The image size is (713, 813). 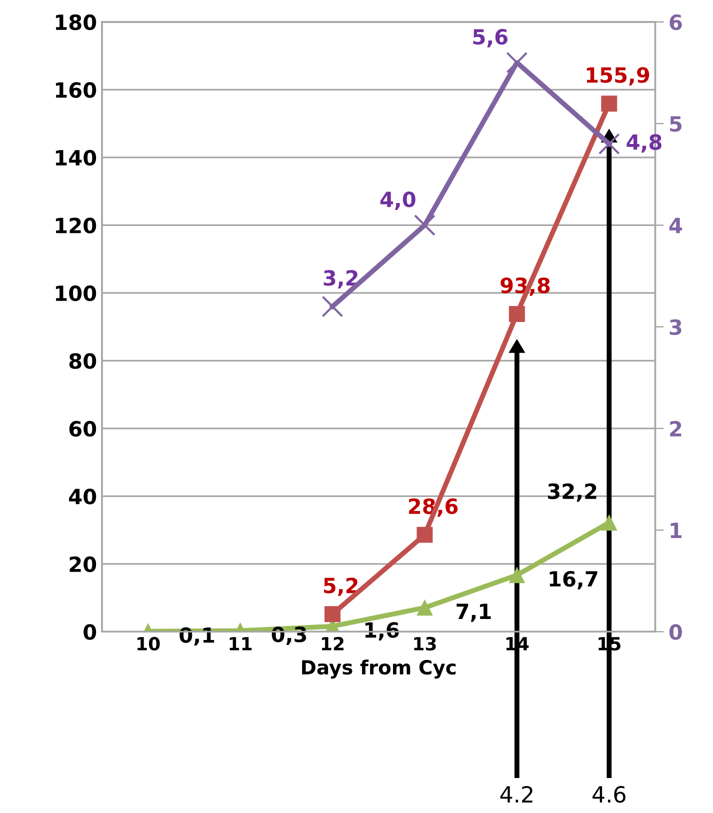 I want to click on x-tick-label: 10, so click(x=149, y=643).